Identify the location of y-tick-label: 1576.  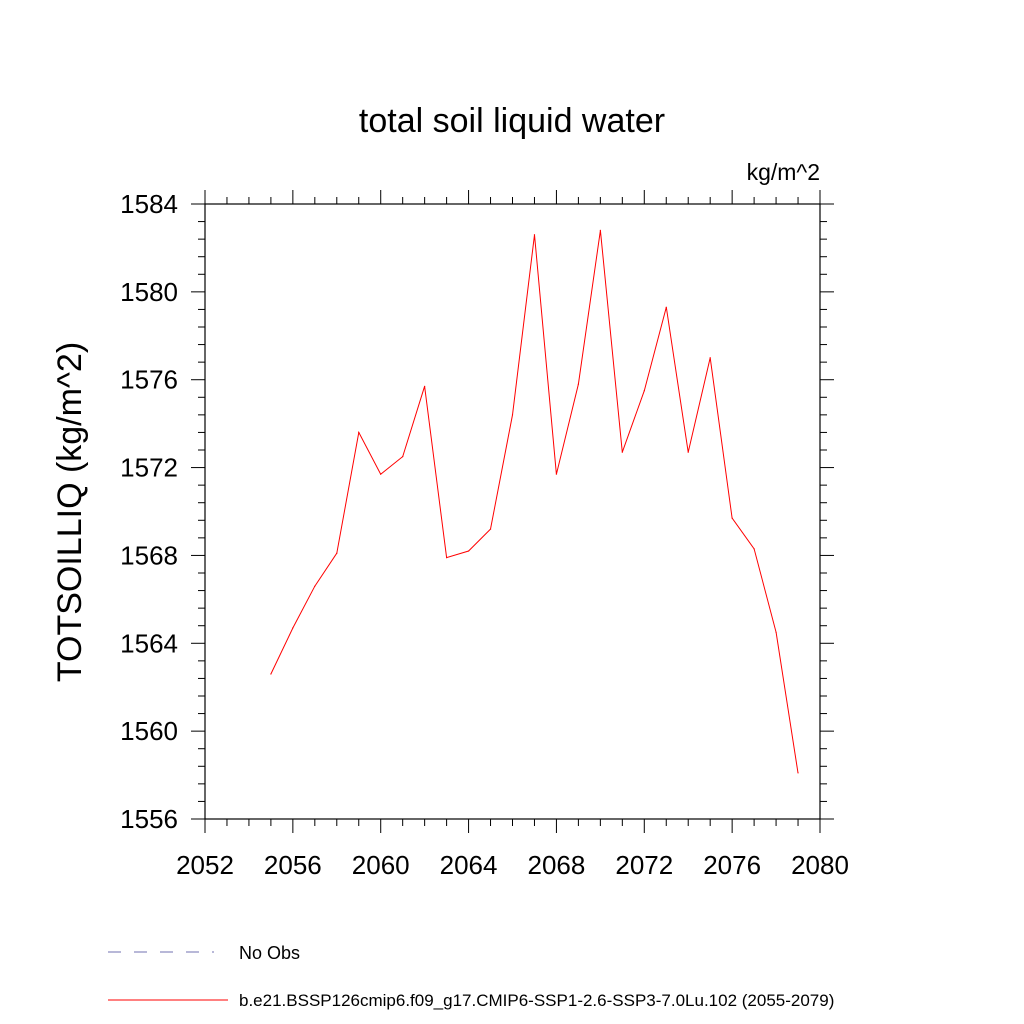
(149, 380).